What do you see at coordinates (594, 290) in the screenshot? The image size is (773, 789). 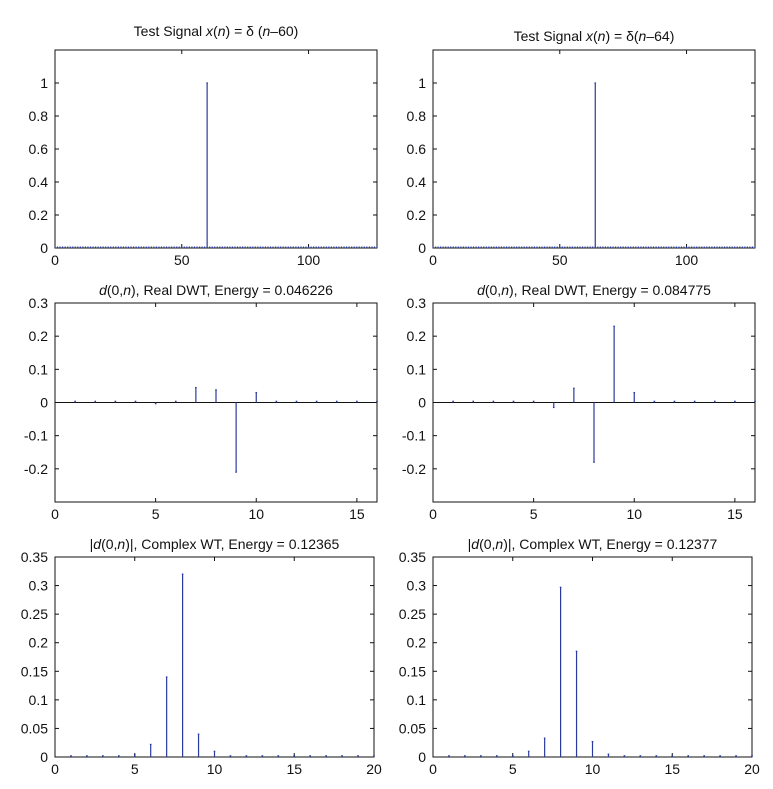 I see `chart-title: d(0,n), Real DWT, Energy = 0.084775` at bounding box center [594, 290].